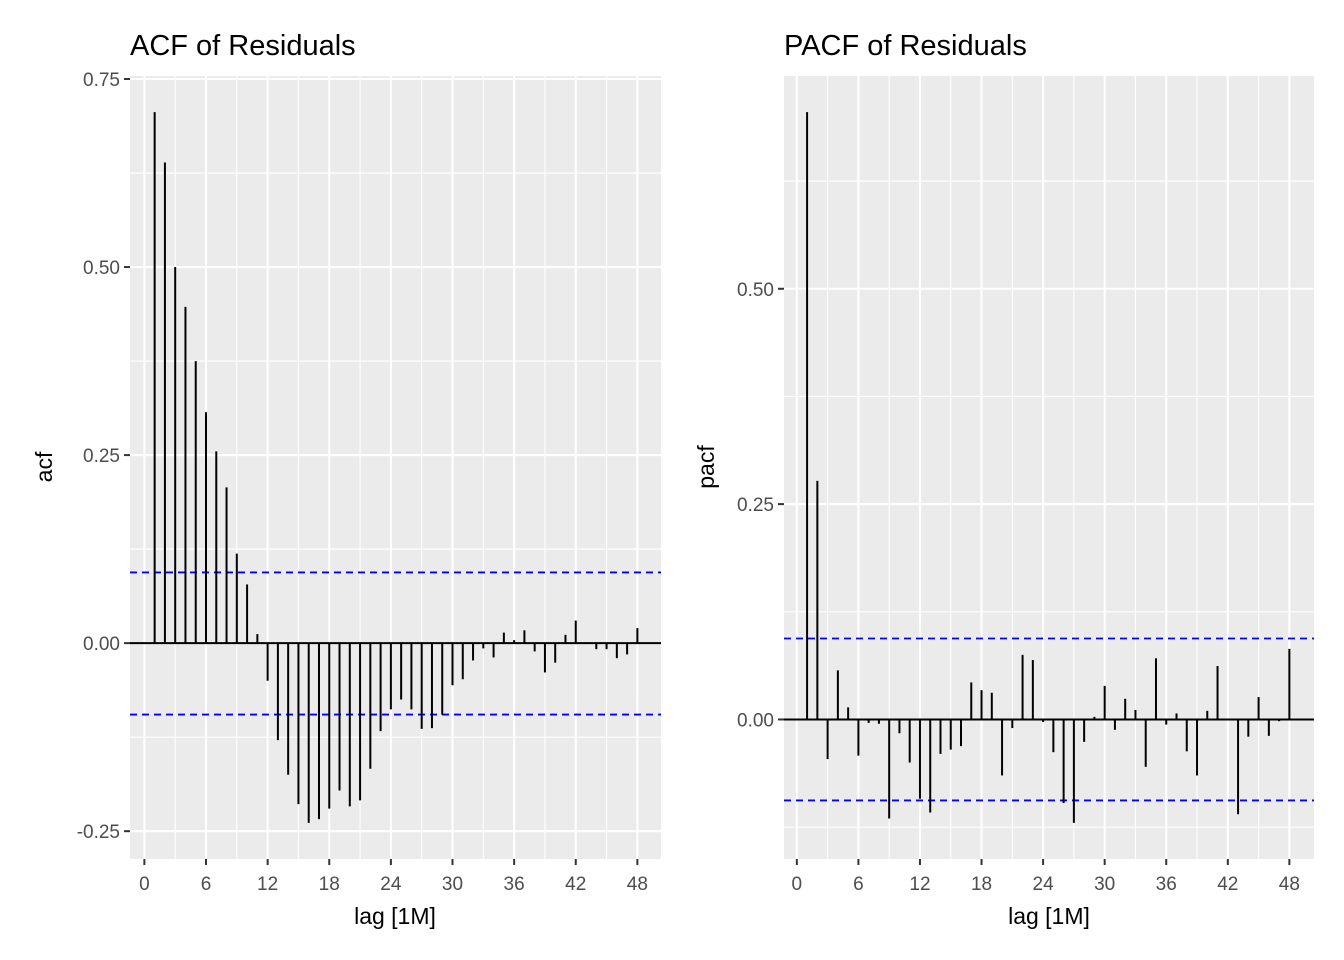  Describe the element at coordinates (101, 644) in the screenshot. I see `acf-y-tick-label: 0.00` at that location.